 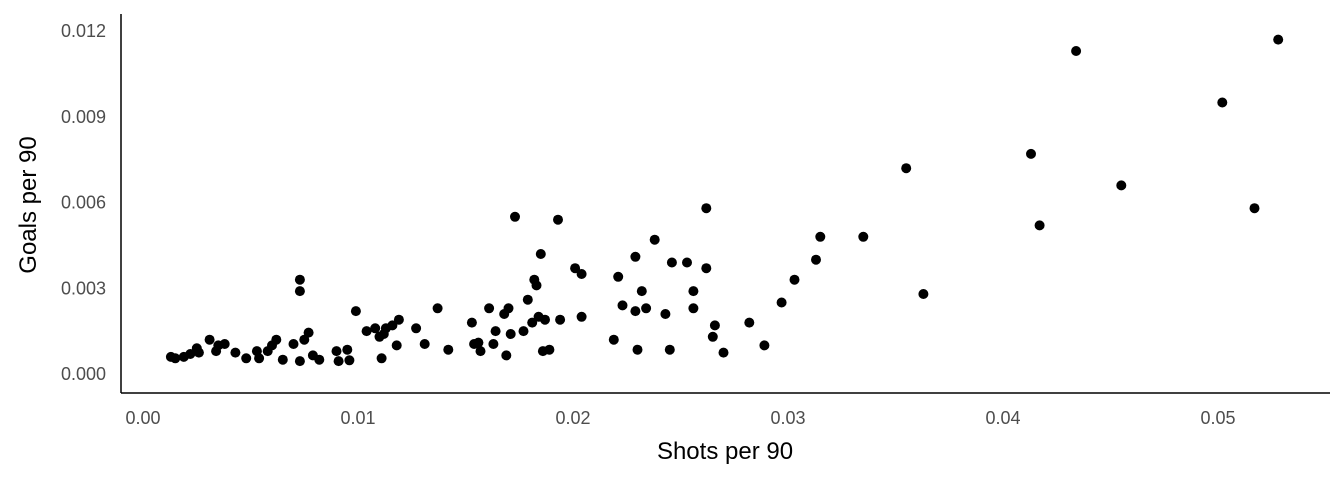 What do you see at coordinates (142, 418) in the screenshot?
I see `x-tick-label: 0.00` at bounding box center [142, 418].